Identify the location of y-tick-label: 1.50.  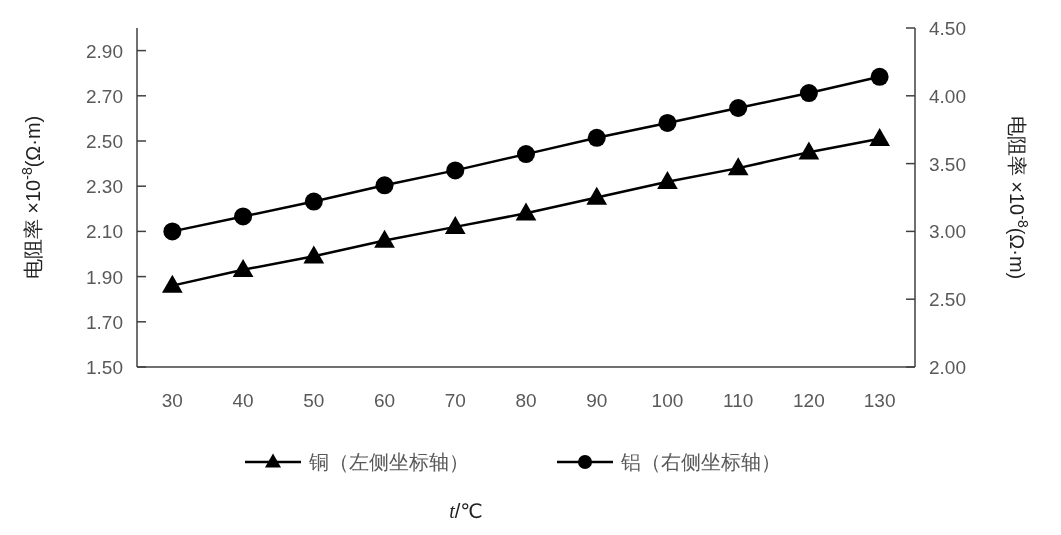
(104, 367).